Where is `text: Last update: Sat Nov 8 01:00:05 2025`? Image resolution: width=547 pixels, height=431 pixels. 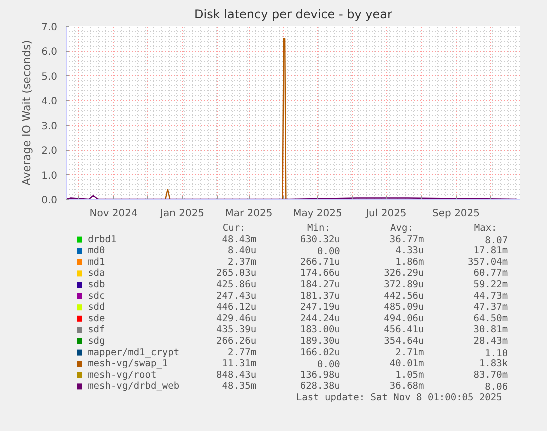
text: Last update: Sat Nov 8 01:00:05 2025 is located at coordinates (399, 398).